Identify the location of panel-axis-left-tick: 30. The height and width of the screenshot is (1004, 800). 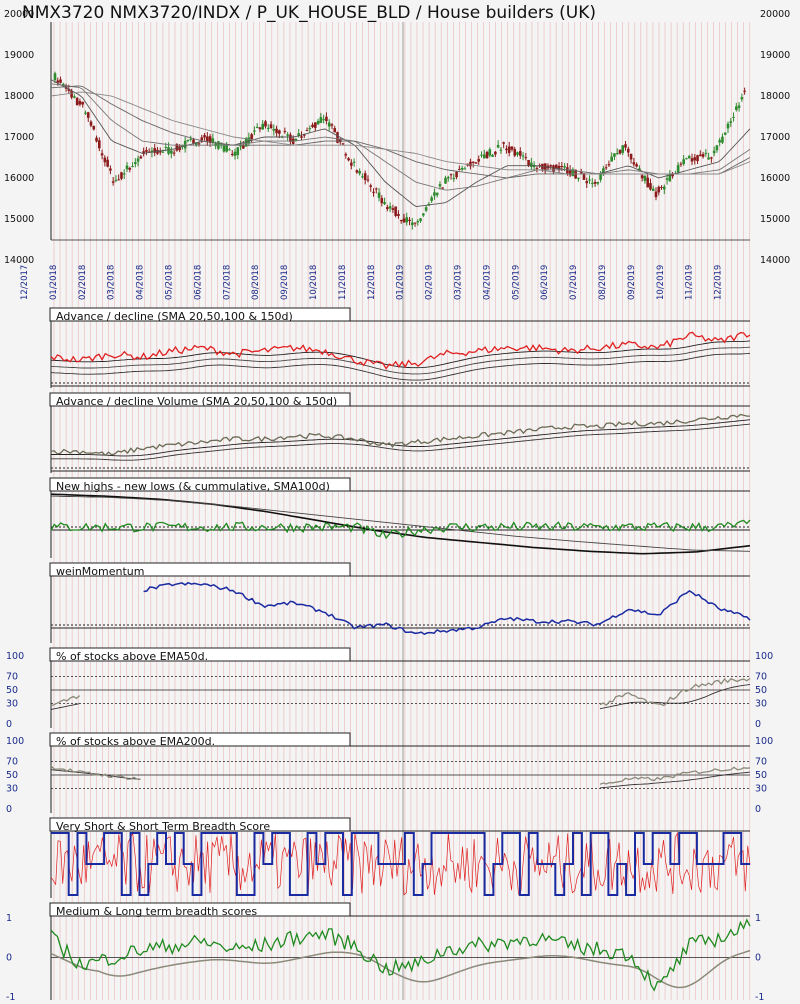
(12, 704).